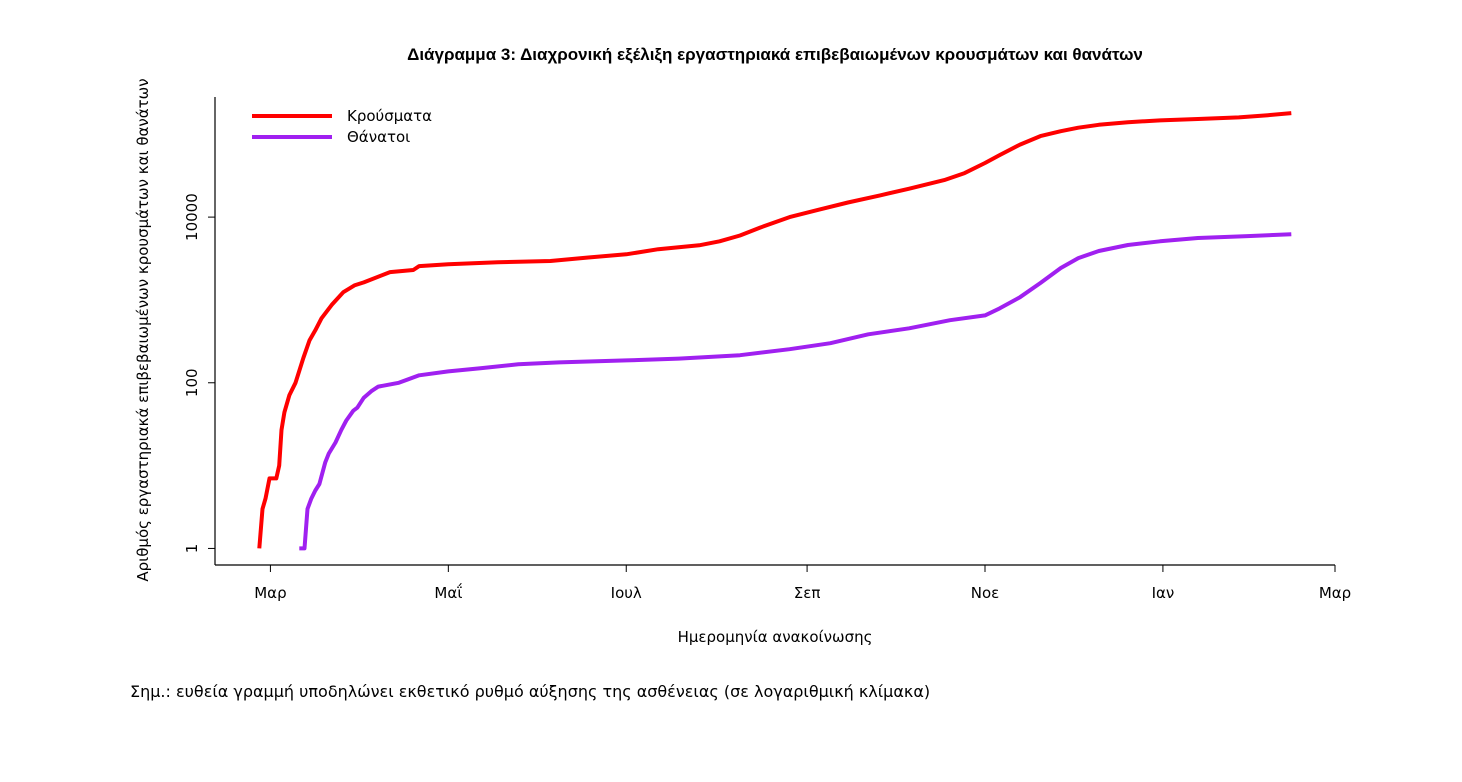 This screenshot has width=1462, height=782. Describe the element at coordinates (342, 126) in the screenshot. I see `legend: Κρούσματα Θάνατοι` at that location.